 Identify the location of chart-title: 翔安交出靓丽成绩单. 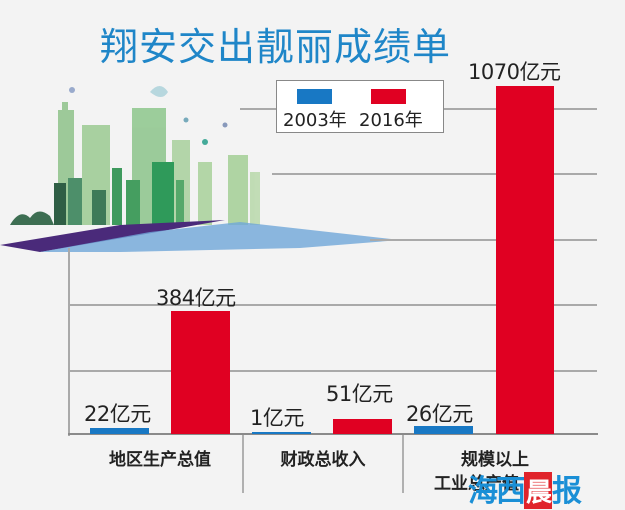
(276, 47).